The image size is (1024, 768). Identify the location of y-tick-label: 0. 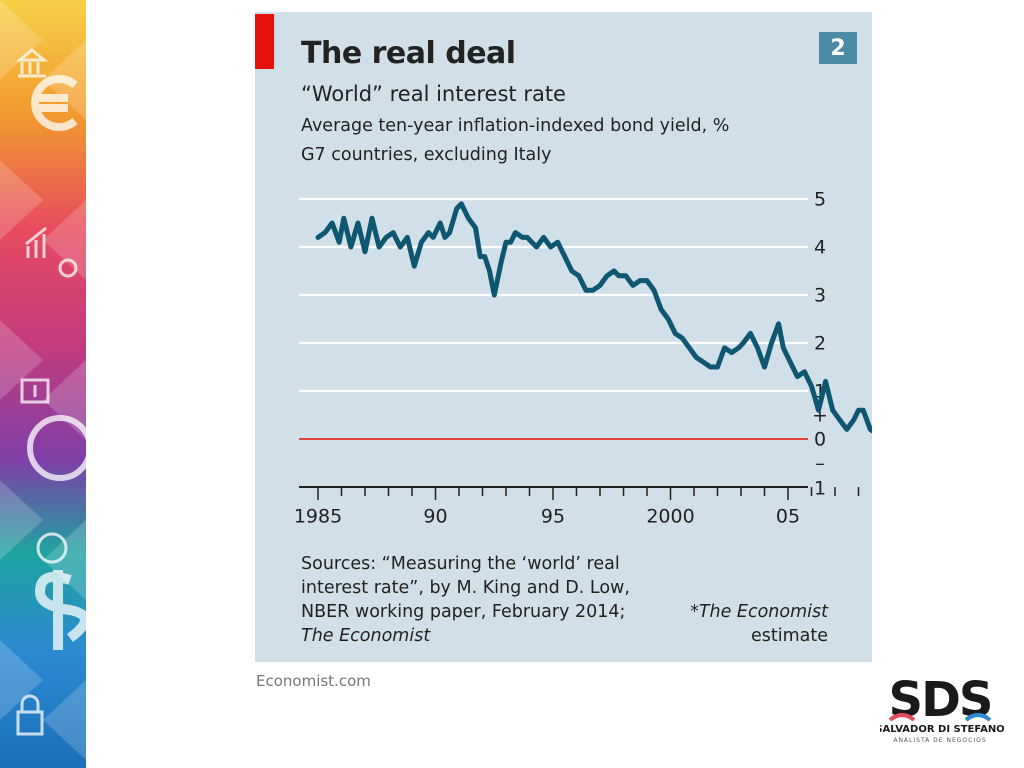
(820, 440).